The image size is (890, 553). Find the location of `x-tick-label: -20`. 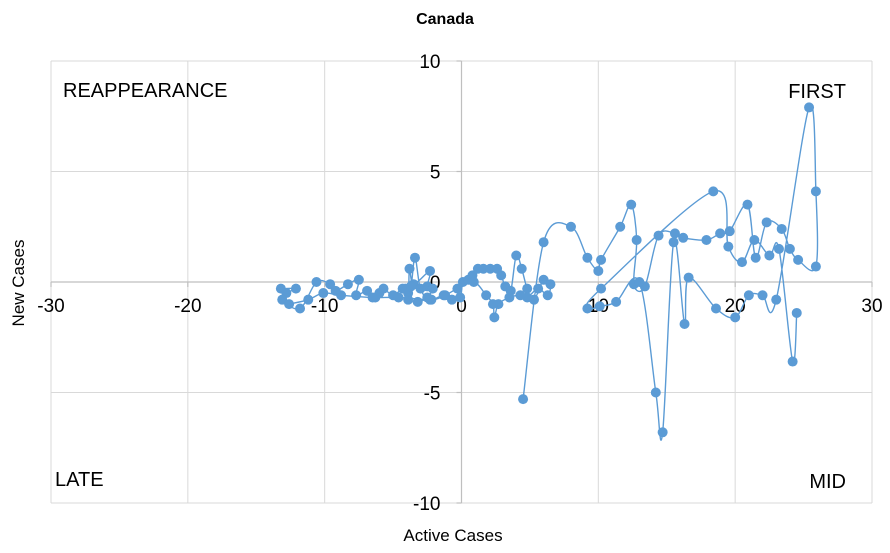

x-tick-label: -20 is located at coordinates (187, 306).